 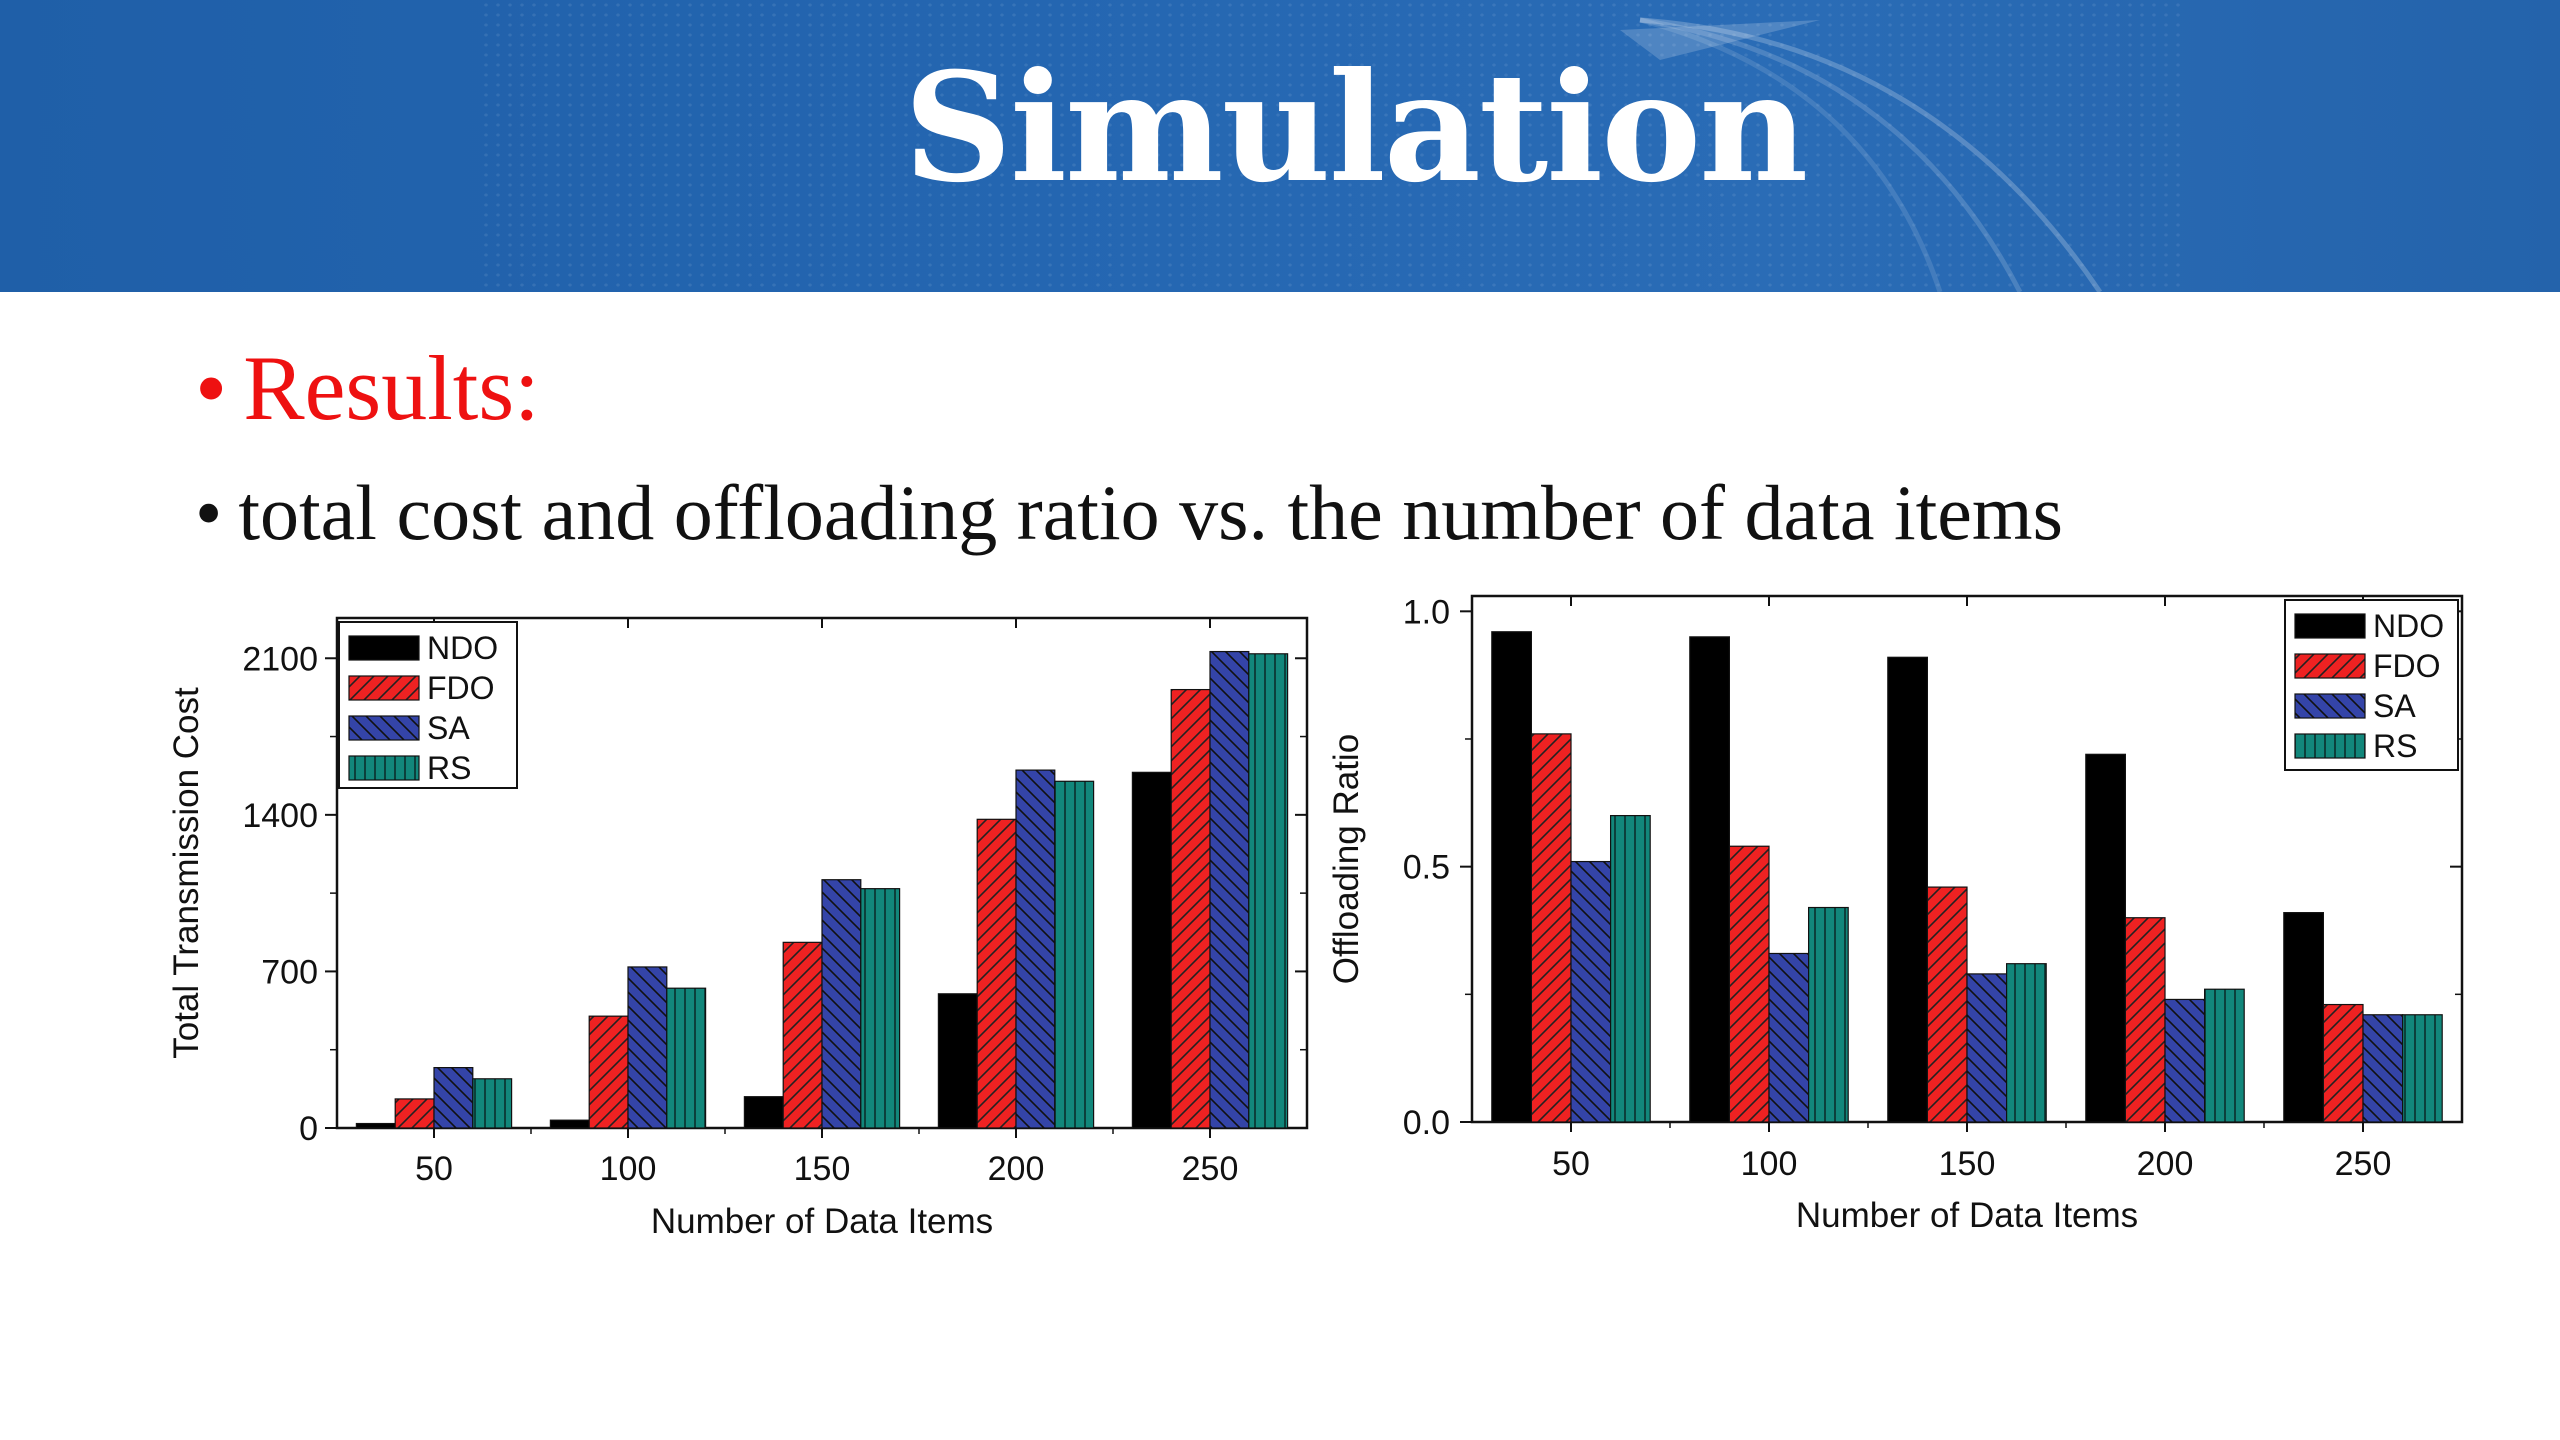 What do you see at coordinates (289, 972) in the screenshot?
I see `y-tick-label: 700` at bounding box center [289, 972].